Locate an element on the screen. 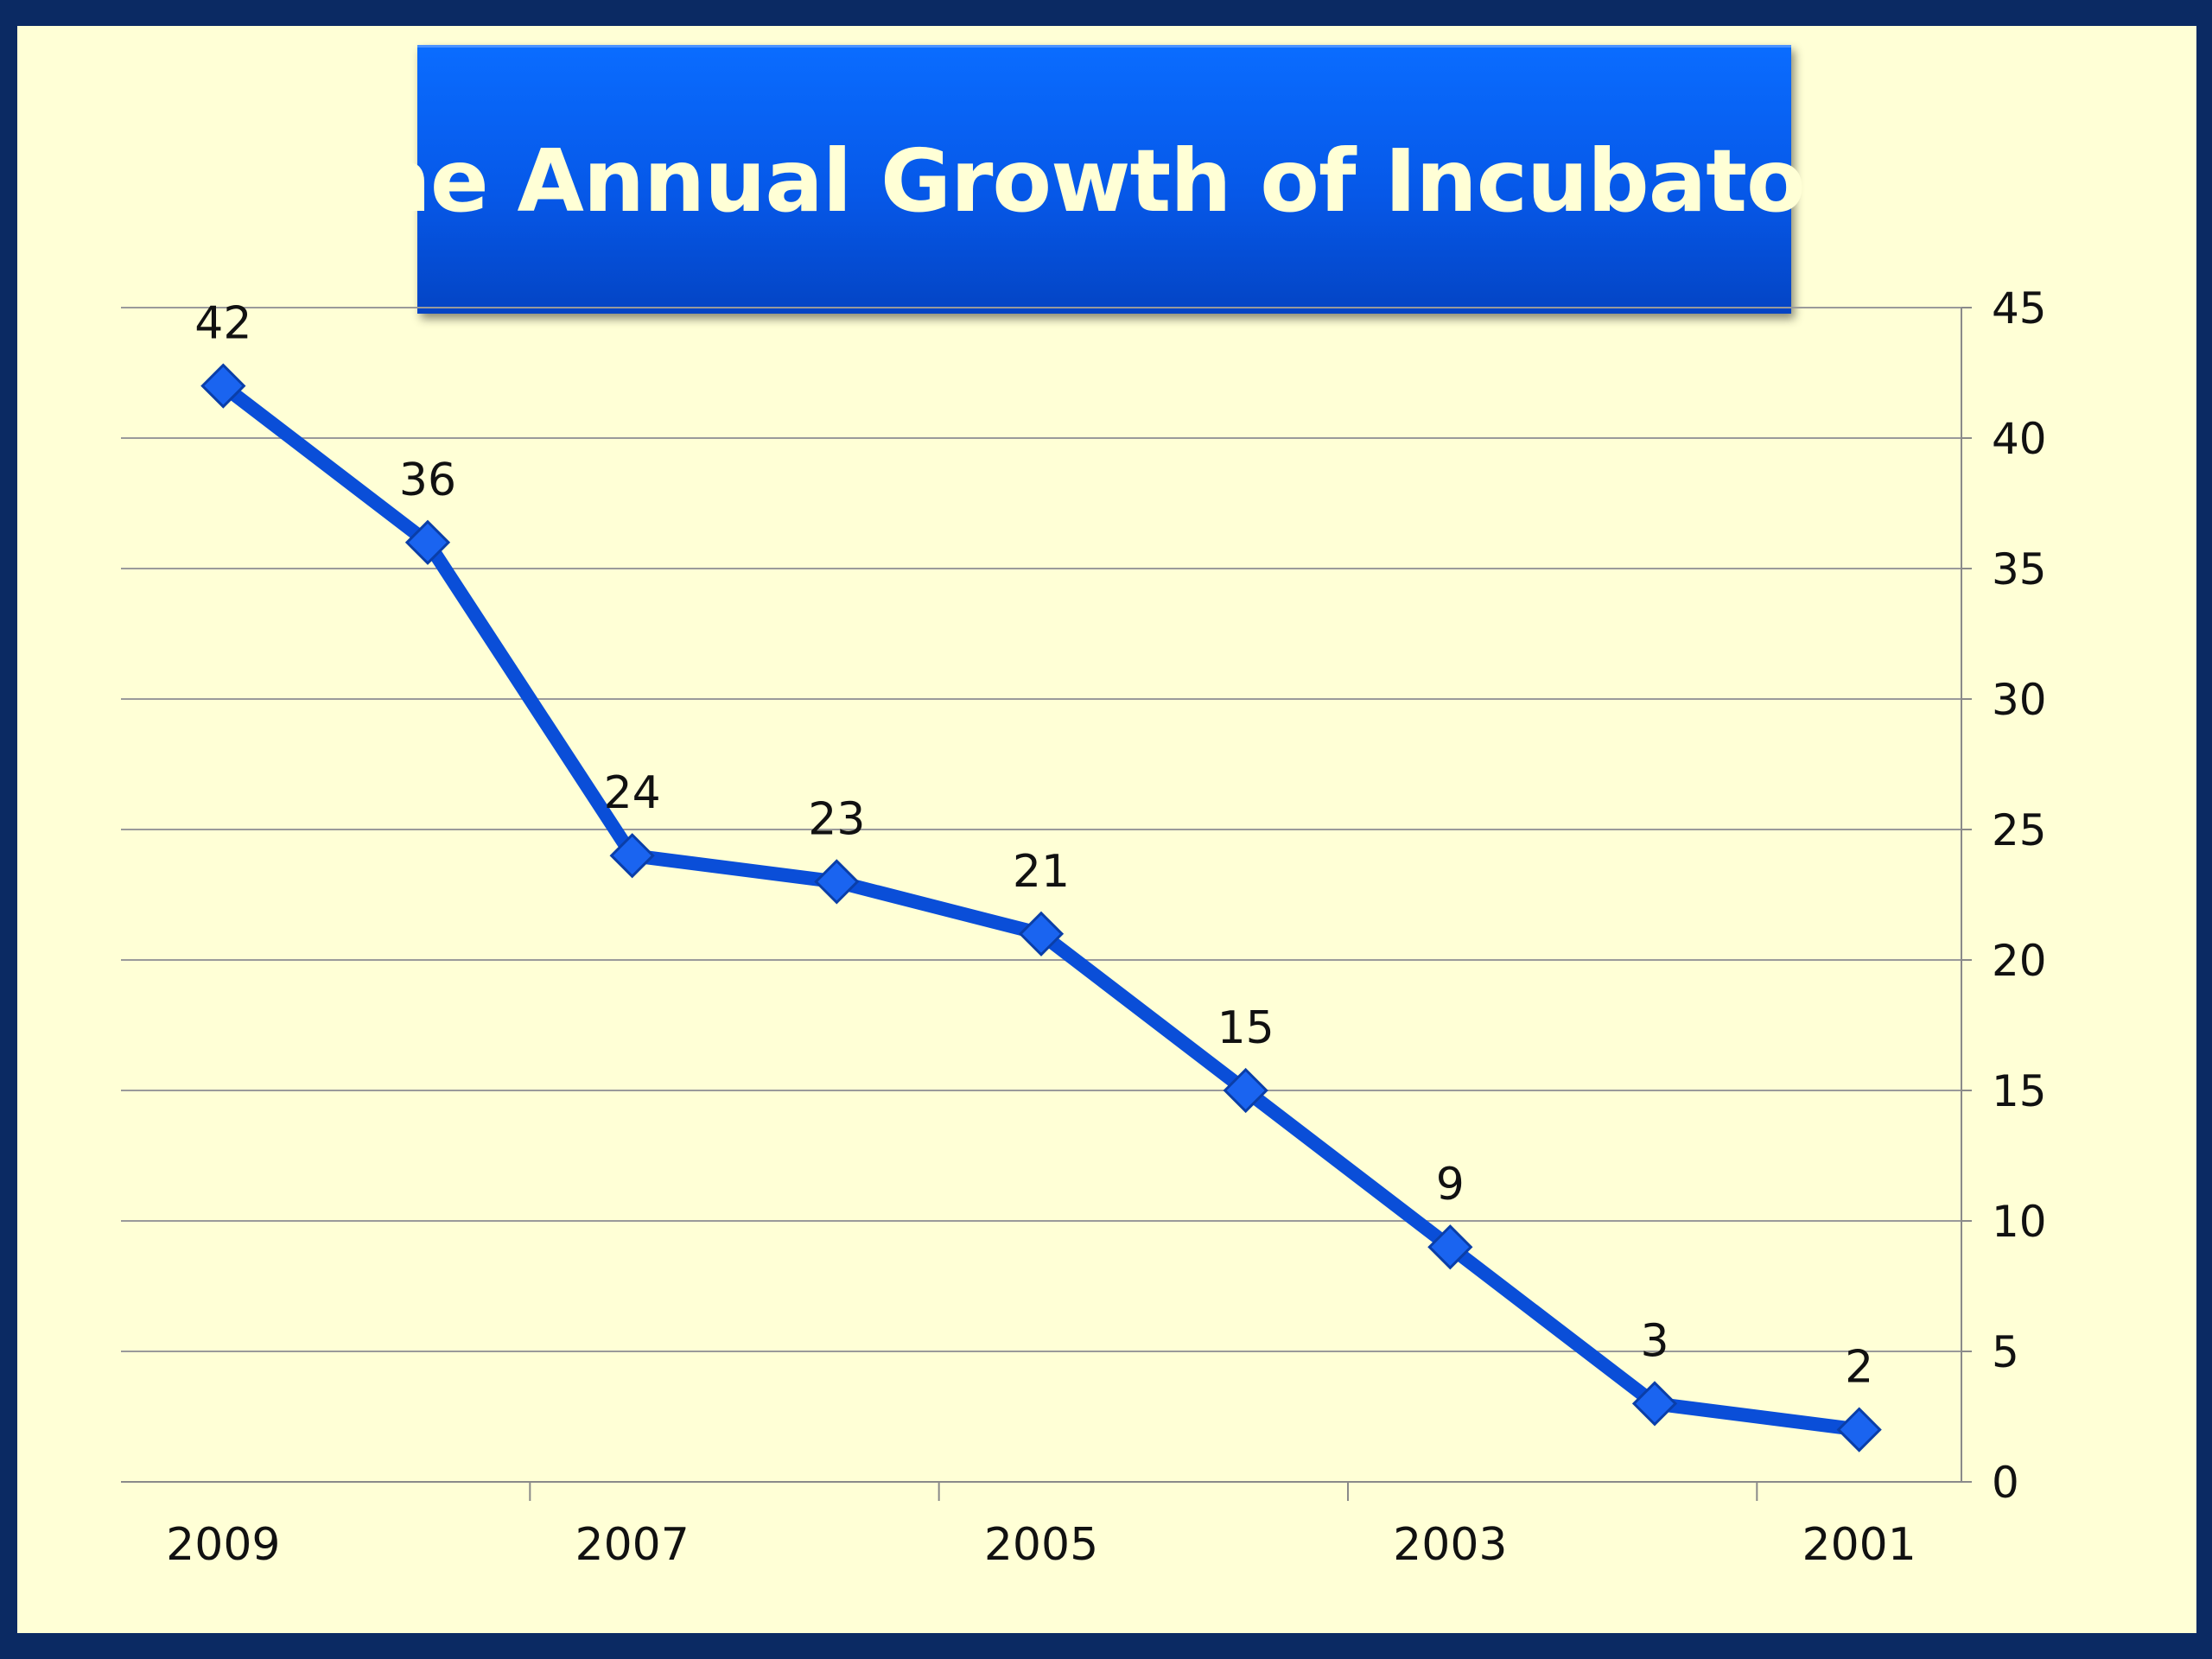 Image resolution: width=2212 pixels, height=1659 pixels. data-label: 3 is located at coordinates (1654, 1341).